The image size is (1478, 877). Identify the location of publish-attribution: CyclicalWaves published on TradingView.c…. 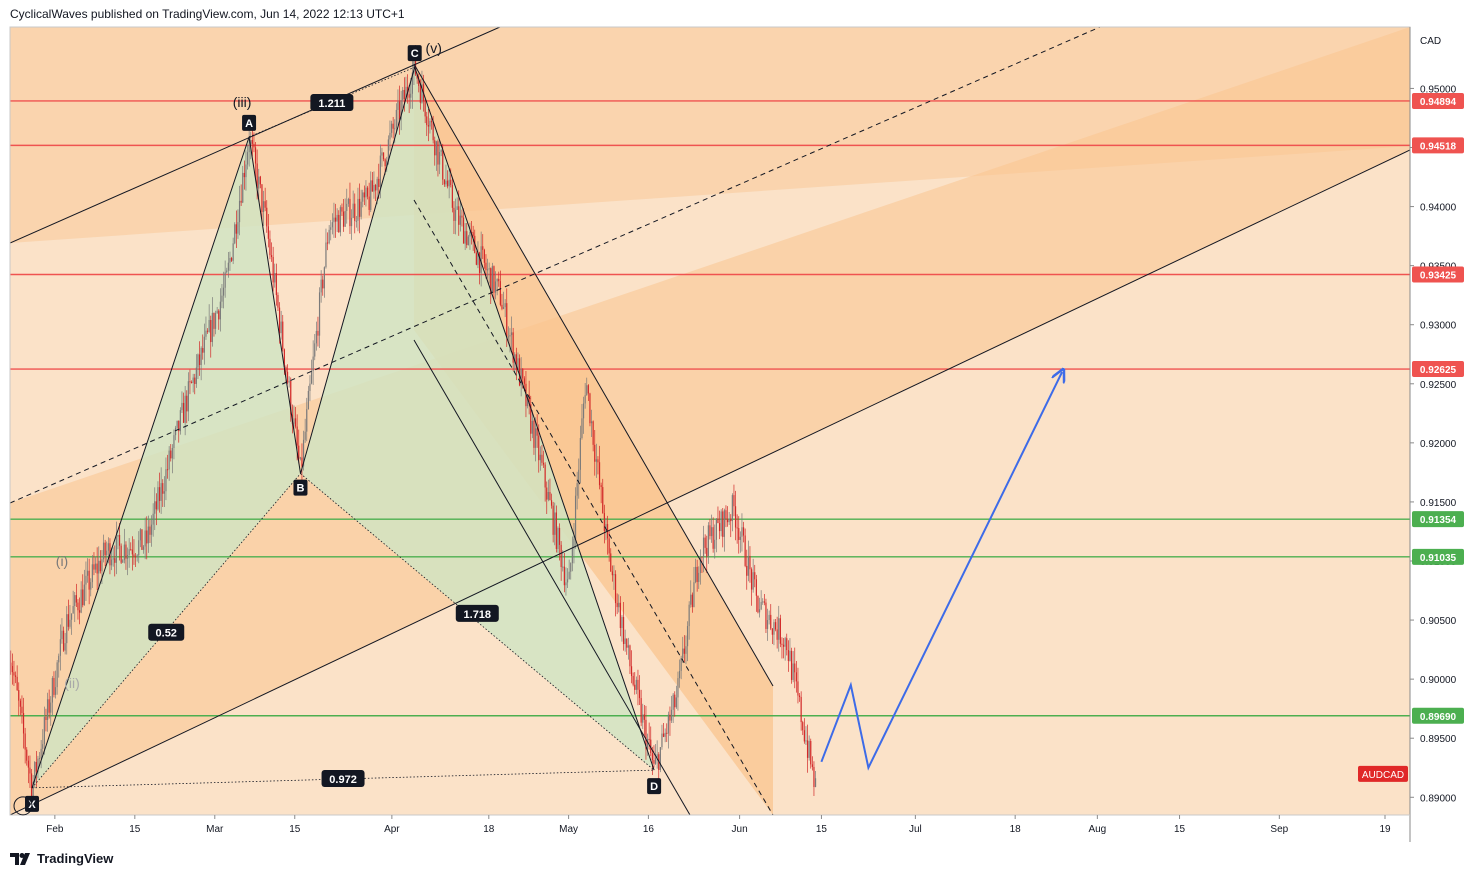
(207, 14).